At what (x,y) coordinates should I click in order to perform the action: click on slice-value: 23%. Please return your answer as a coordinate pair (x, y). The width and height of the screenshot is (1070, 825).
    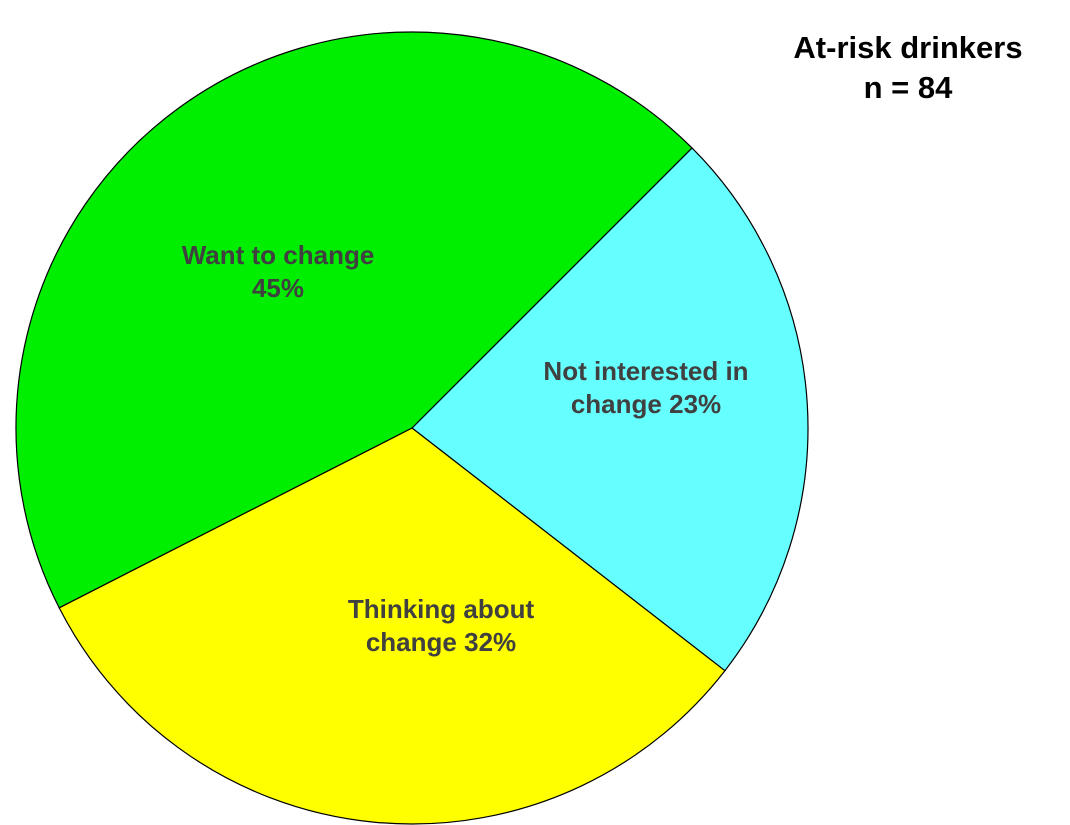
    Looking at the image, I should click on (695, 404).